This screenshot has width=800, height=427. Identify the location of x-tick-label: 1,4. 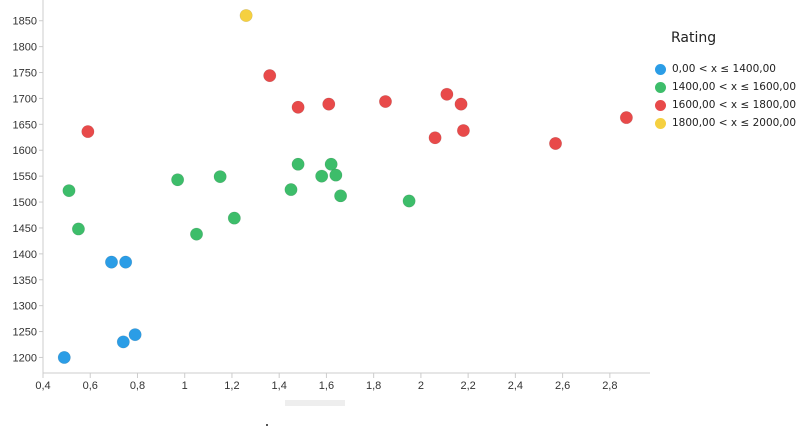
(279, 386).